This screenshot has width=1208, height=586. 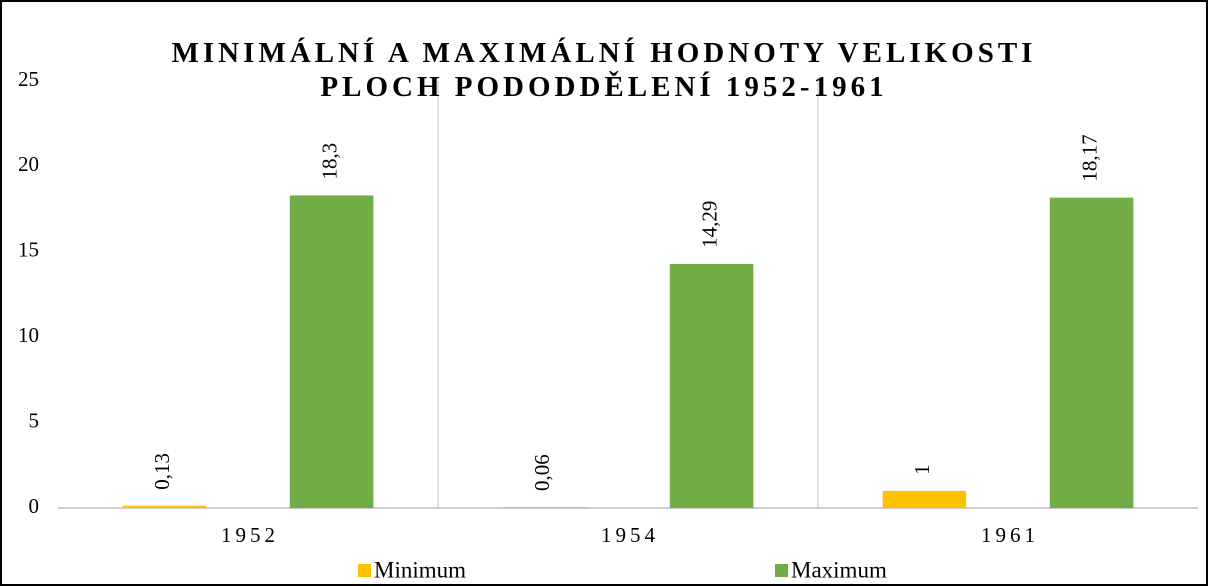 I want to click on x-tick-label: 1954, so click(x=630, y=535).